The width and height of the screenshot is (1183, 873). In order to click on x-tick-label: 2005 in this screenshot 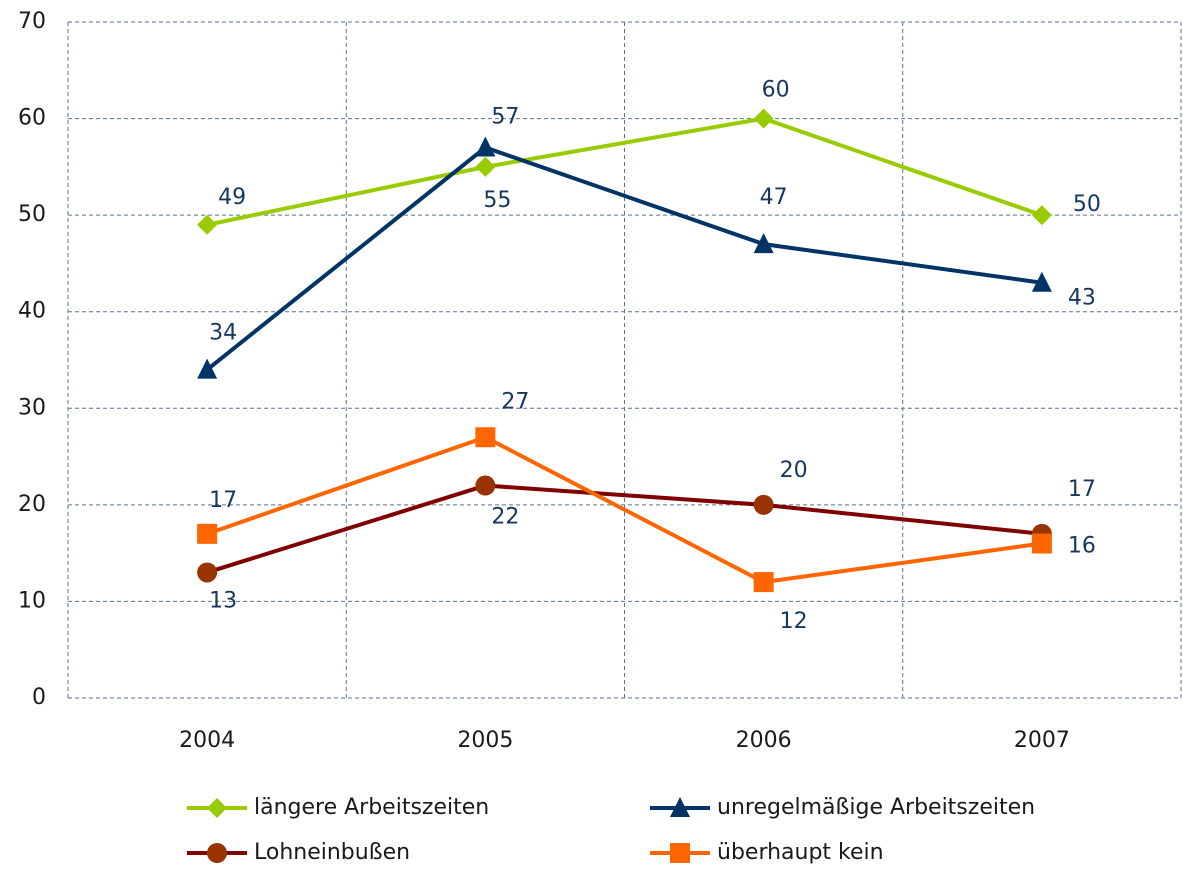, I will do `click(485, 740)`.